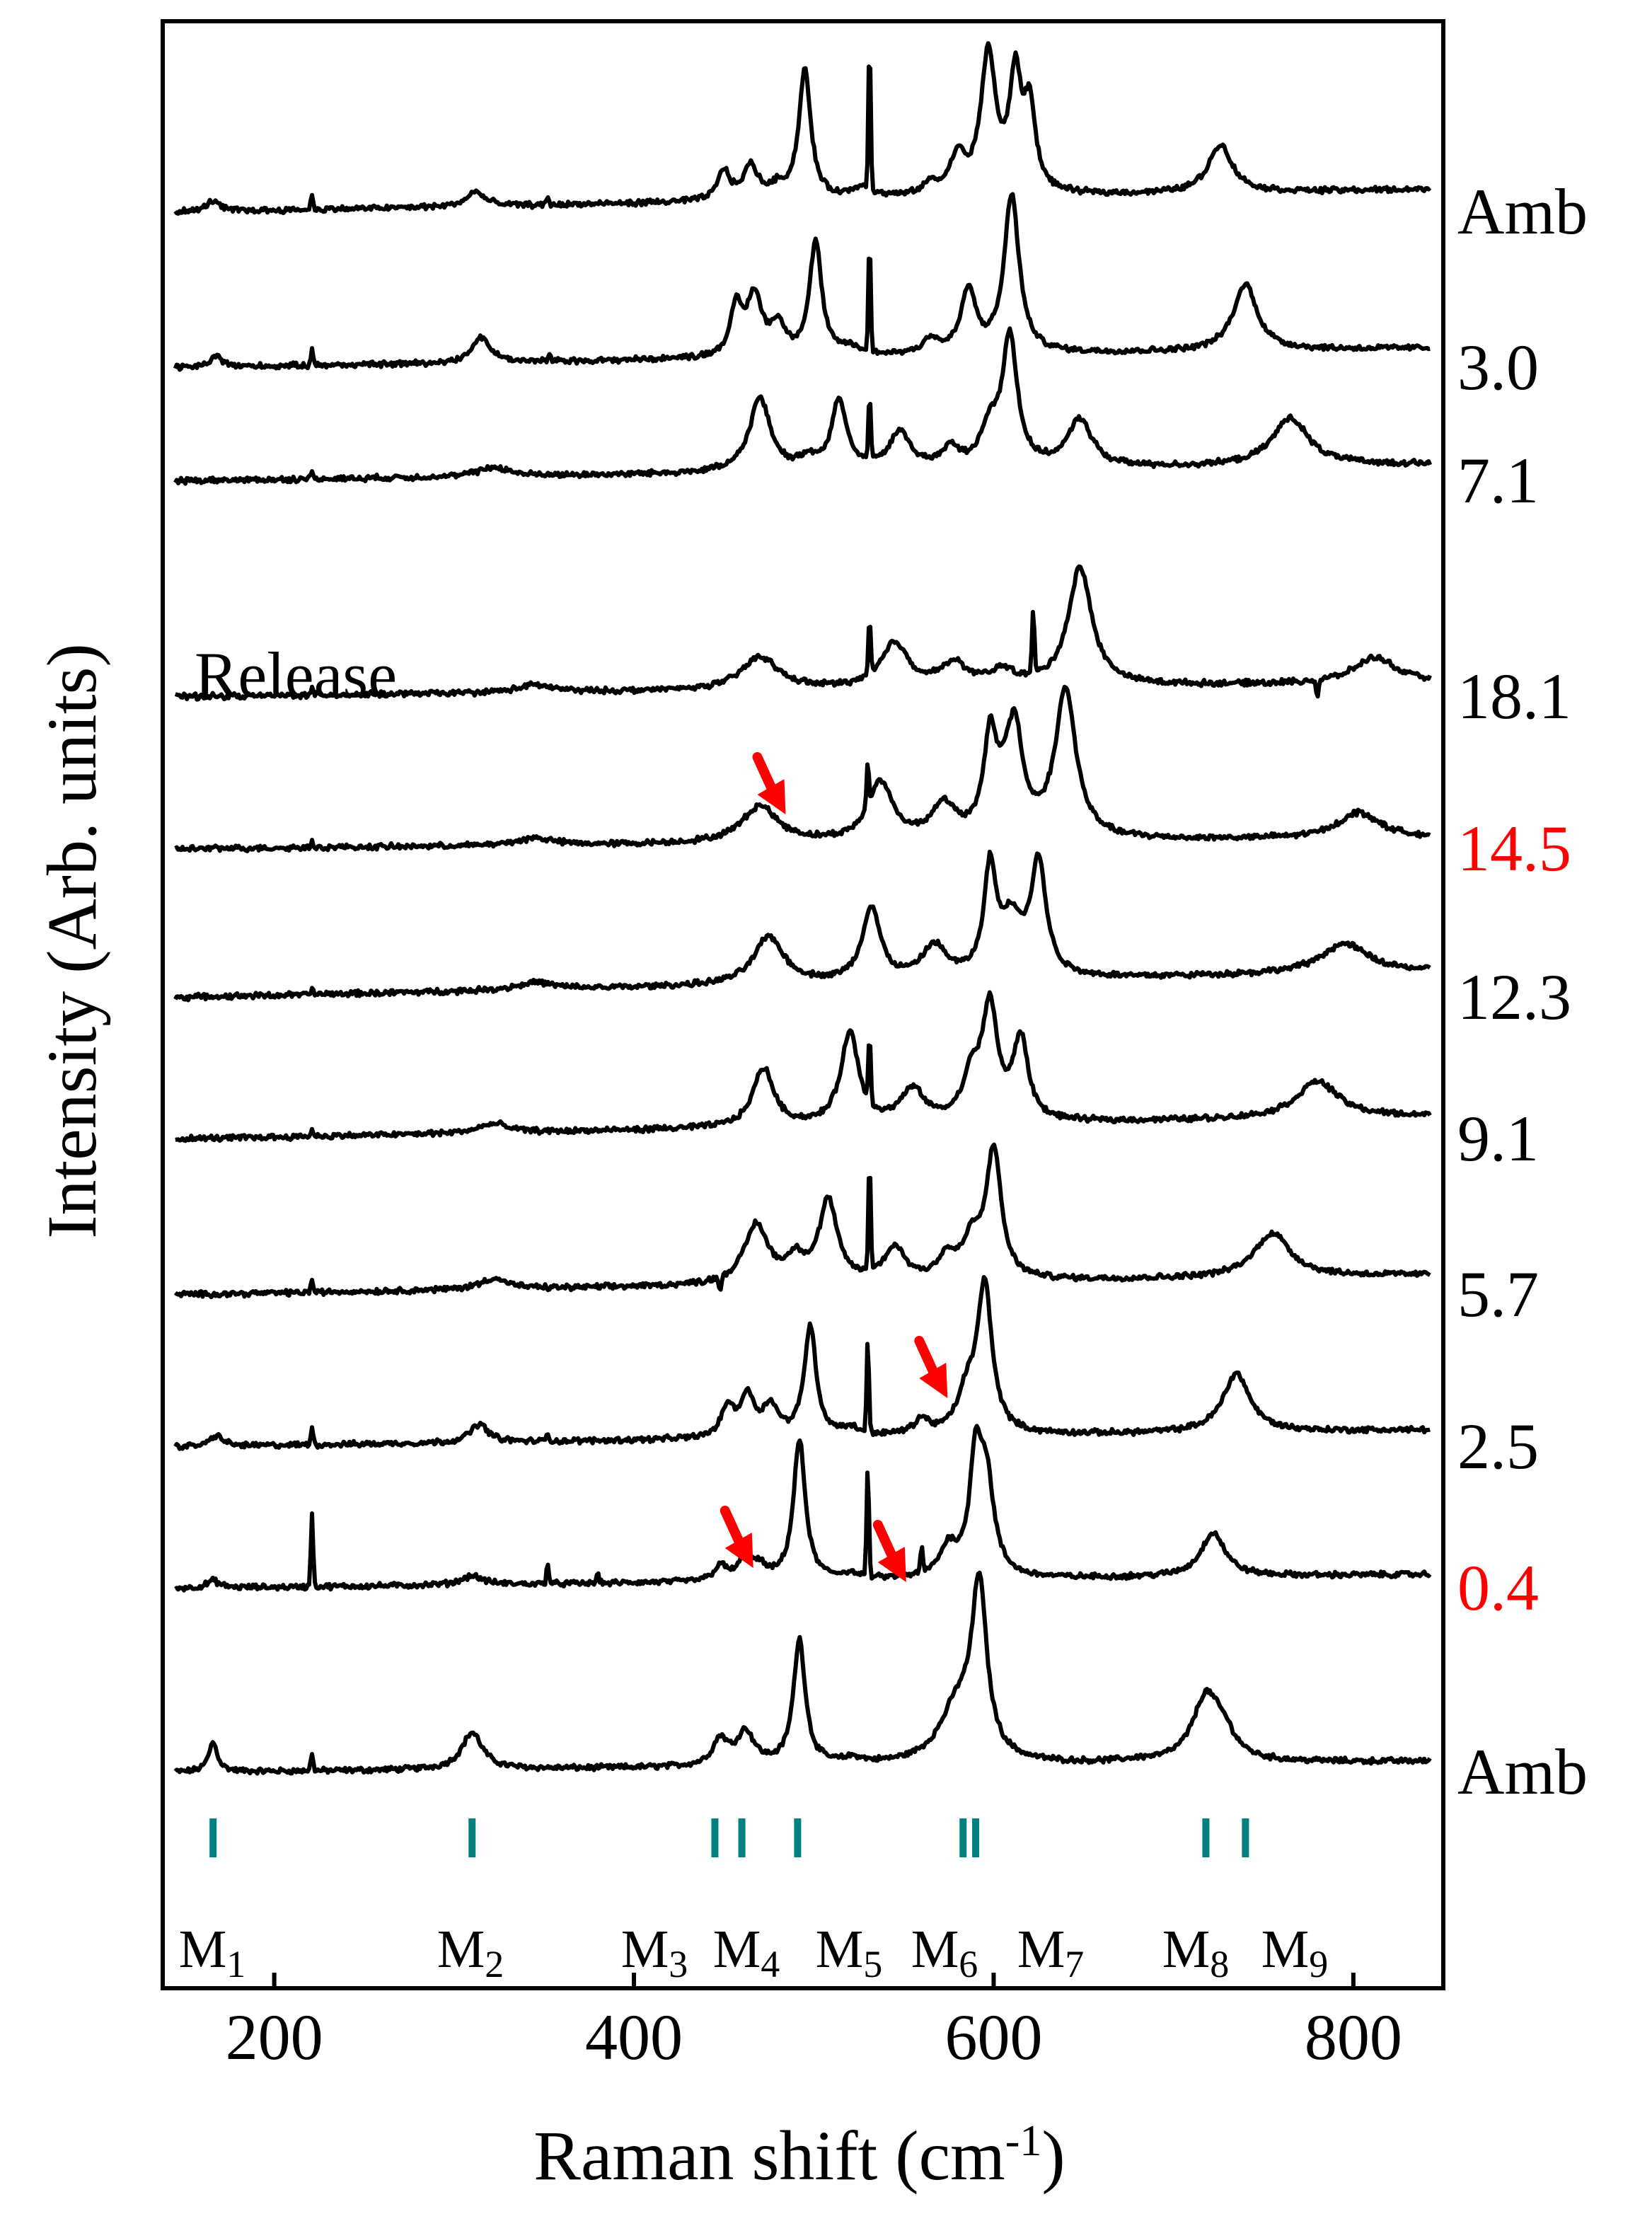 The image size is (1652, 2238). I want to click on mode-label-sub-5: 5, so click(872, 1964).